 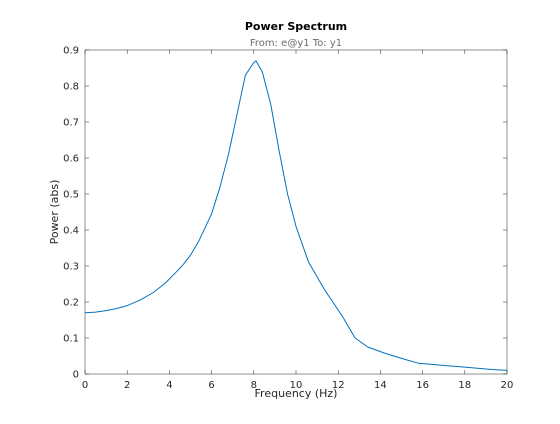 What do you see at coordinates (296, 43) in the screenshot?
I see `chart-subtitle: From: e@y1 To: y1` at bounding box center [296, 43].